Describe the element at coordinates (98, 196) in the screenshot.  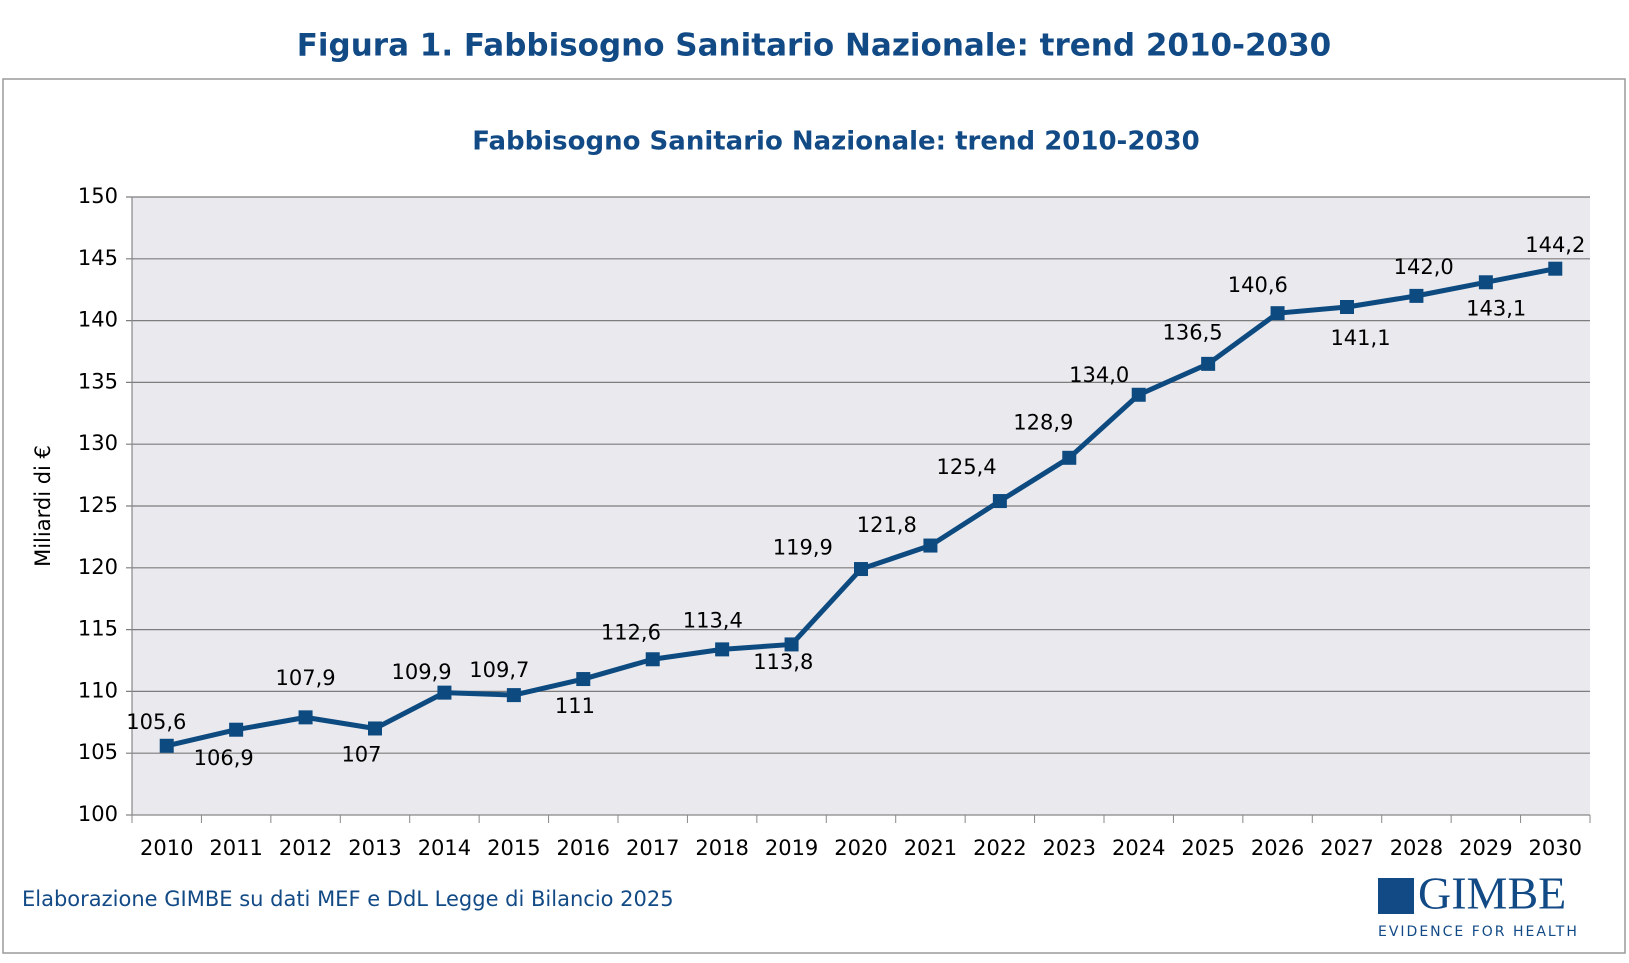
I see `y-tick-label: 150` at that location.